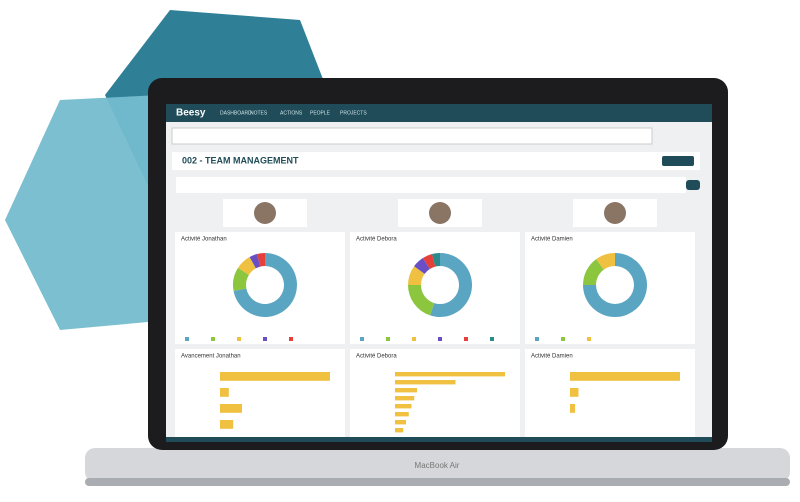 This screenshot has width=800, height=502. I want to click on edit-button, so click(678, 161).